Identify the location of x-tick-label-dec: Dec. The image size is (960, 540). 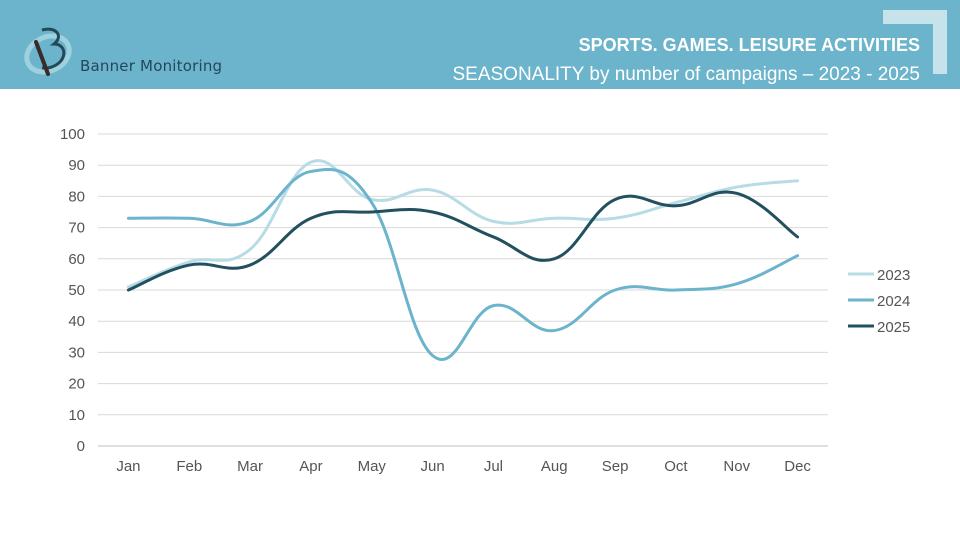
(797, 466).